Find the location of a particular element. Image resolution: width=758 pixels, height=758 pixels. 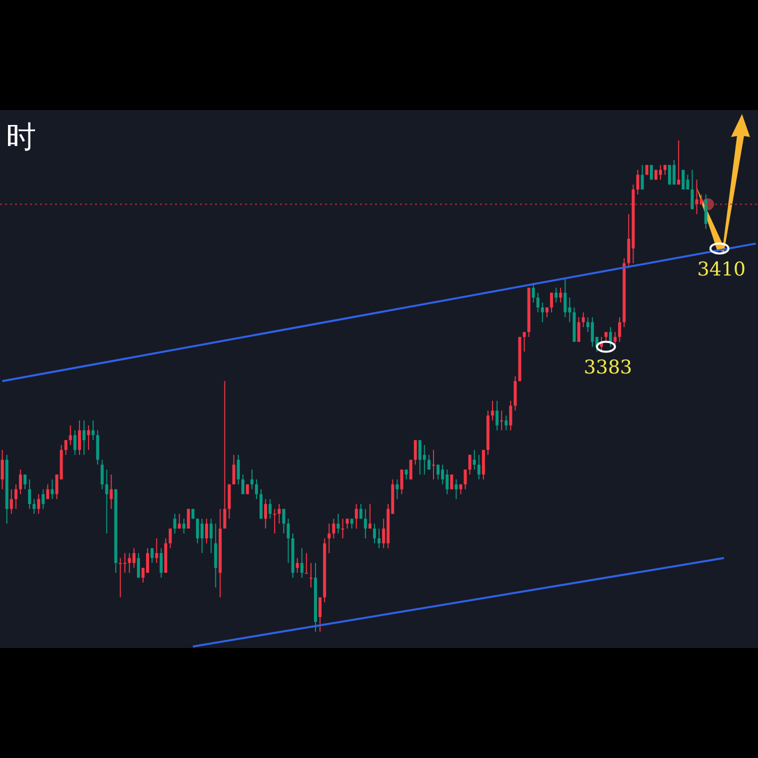

annotation: 3383 is located at coordinates (608, 367).